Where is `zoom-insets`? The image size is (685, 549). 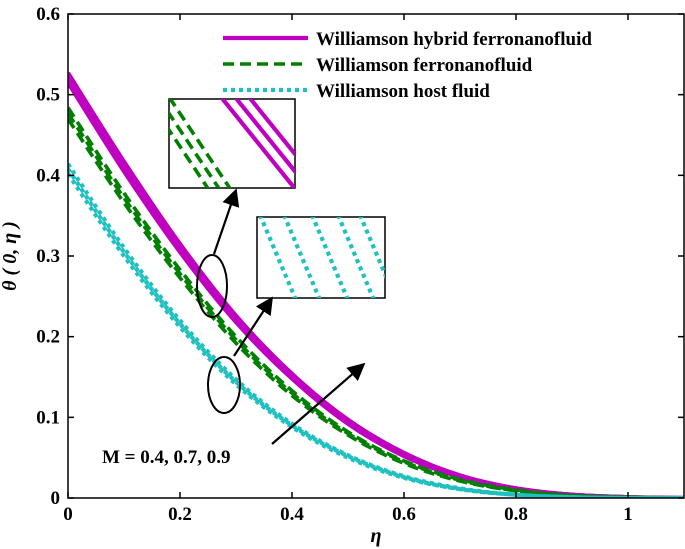
zoom-insets is located at coordinates (277, 198).